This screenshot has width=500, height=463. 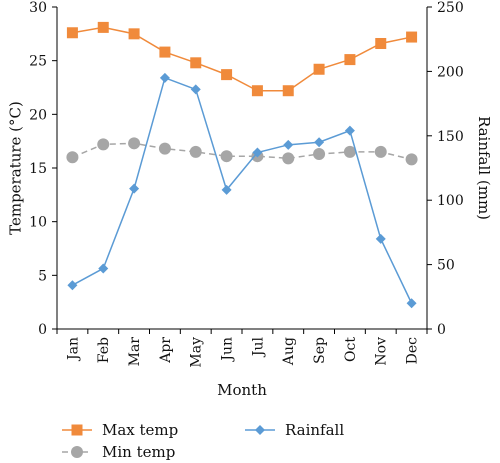 I want to click on left-axis-tick-label: 15, so click(x=38, y=169).